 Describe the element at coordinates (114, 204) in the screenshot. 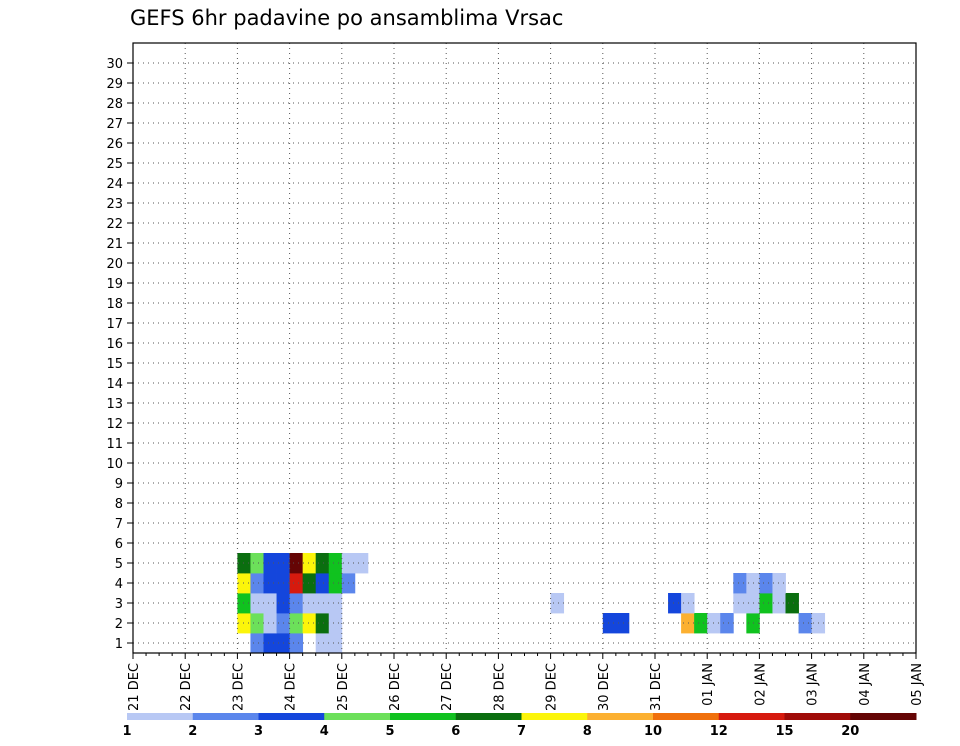

I see `y-tick-label: 23` at that location.